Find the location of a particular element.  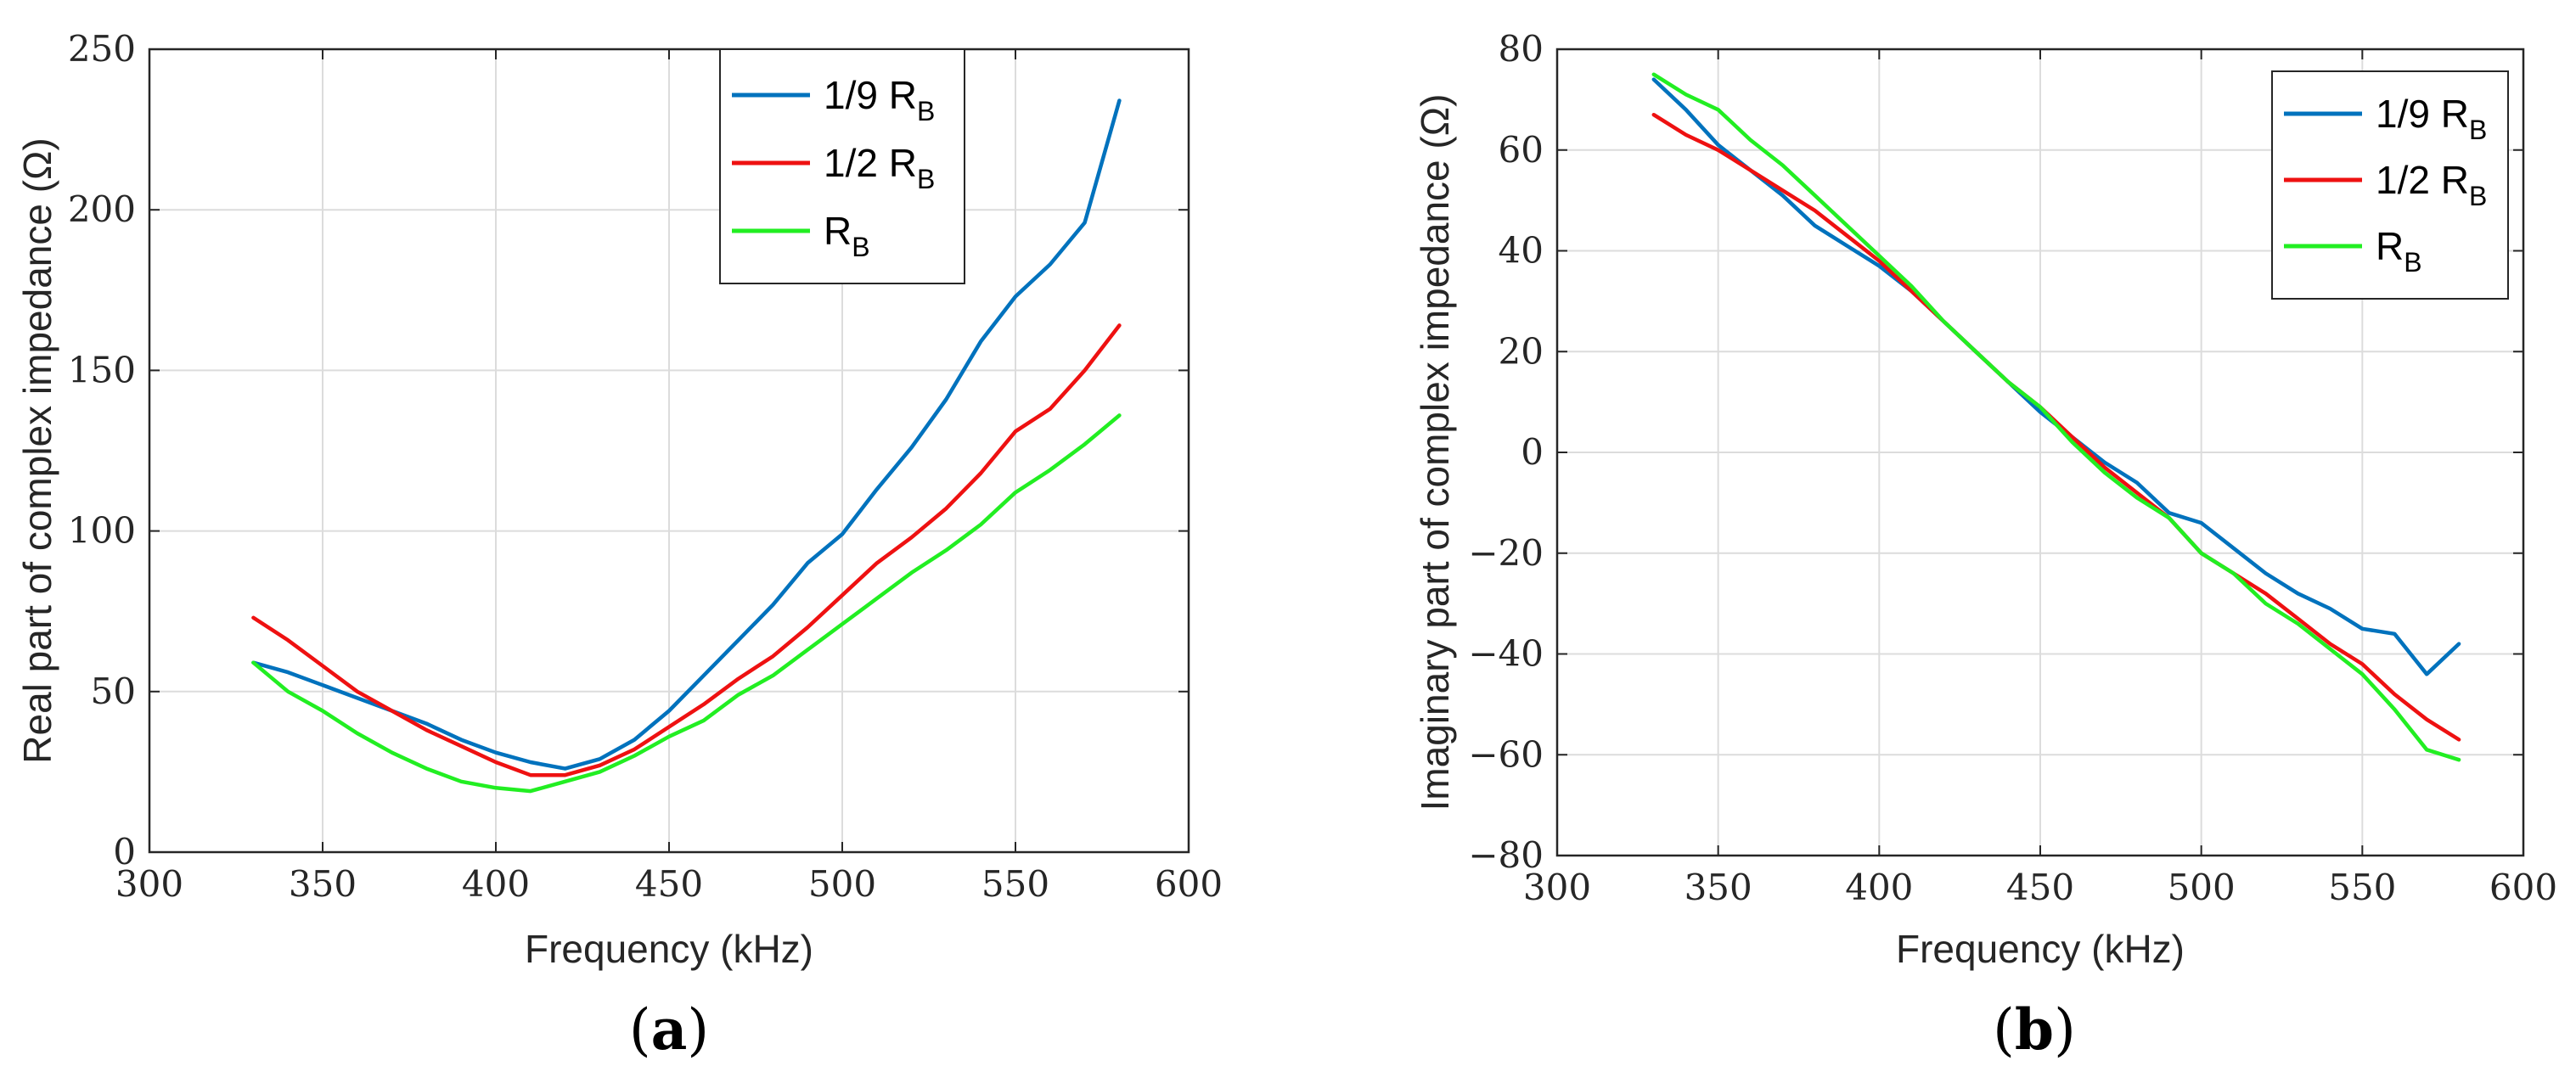

y-tick-label: 250 is located at coordinates (102, 49).